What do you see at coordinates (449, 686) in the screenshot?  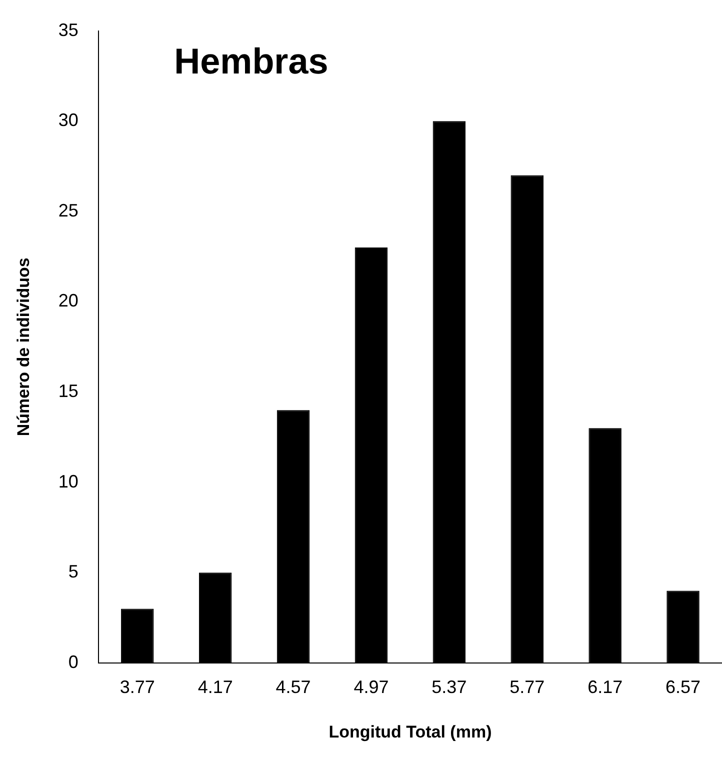 I see `x-tick-label: 5.37` at bounding box center [449, 686].